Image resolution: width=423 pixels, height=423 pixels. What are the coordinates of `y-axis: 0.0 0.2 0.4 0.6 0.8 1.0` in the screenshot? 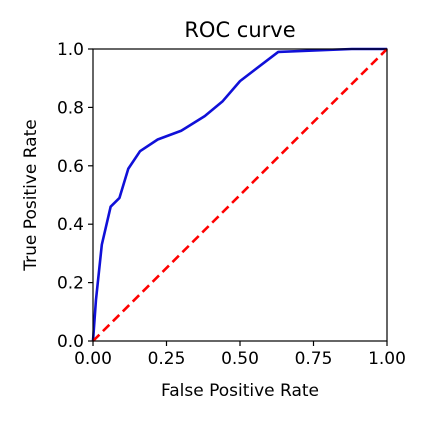 It's located at (75, 196).